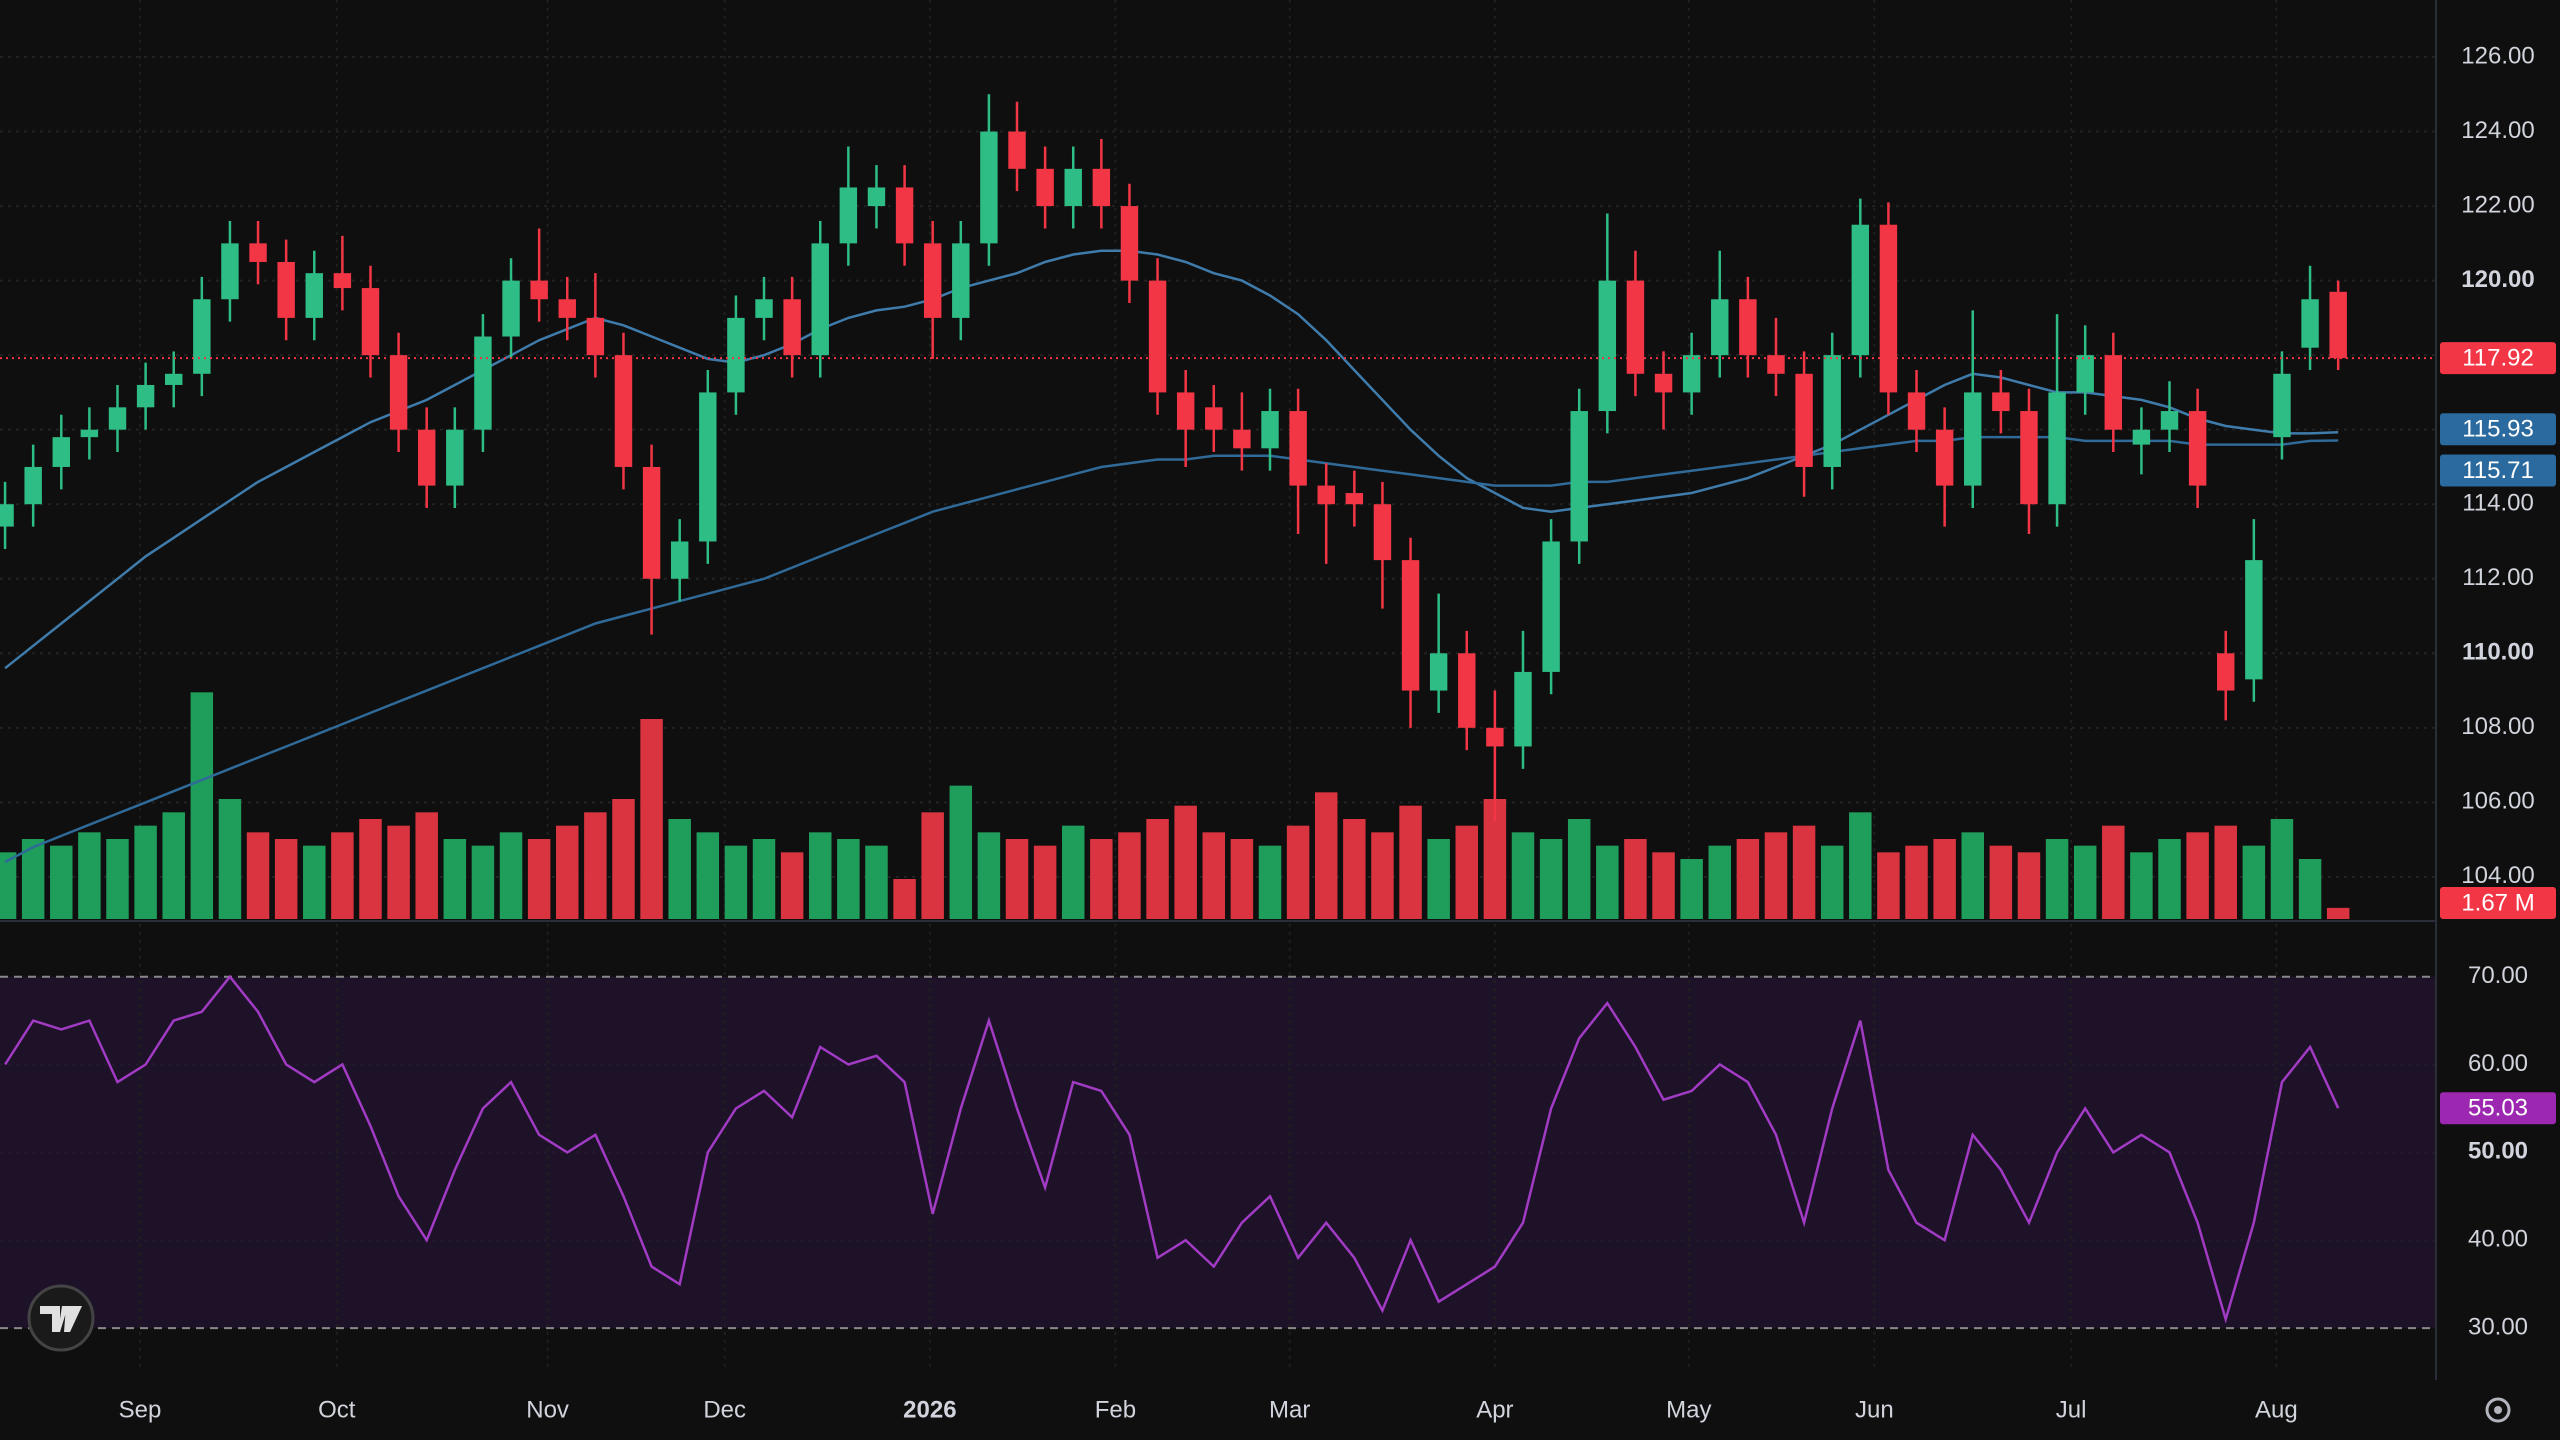  I want to click on rsi-label: 55.03, so click(2498, 1108).